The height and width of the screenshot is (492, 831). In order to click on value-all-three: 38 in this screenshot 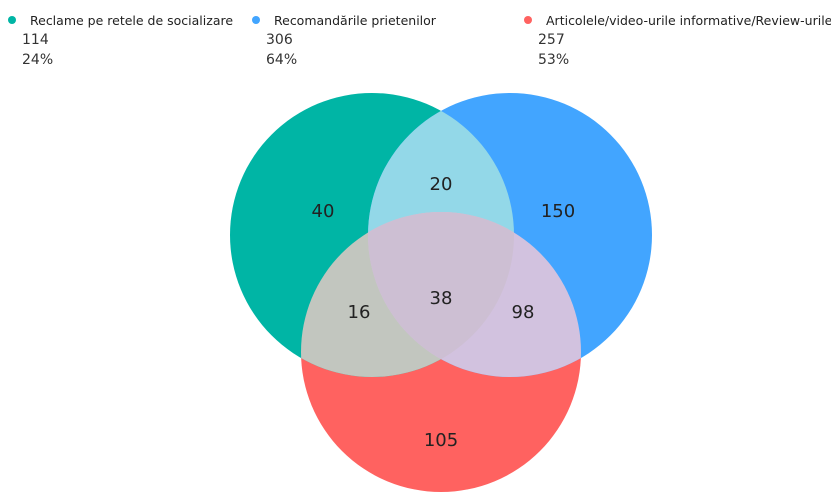, I will do `click(441, 298)`.